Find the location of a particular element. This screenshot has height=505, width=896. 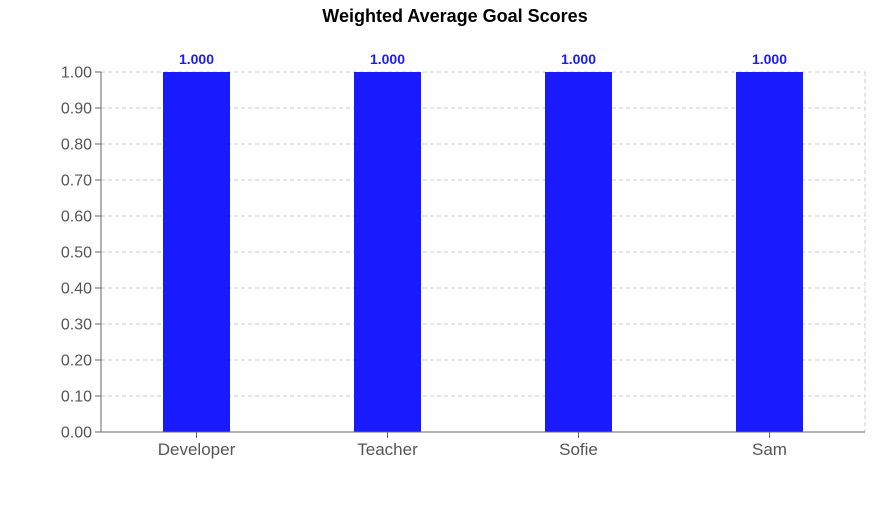

y-tick-label: 0.30 is located at coordinates (76, 325).